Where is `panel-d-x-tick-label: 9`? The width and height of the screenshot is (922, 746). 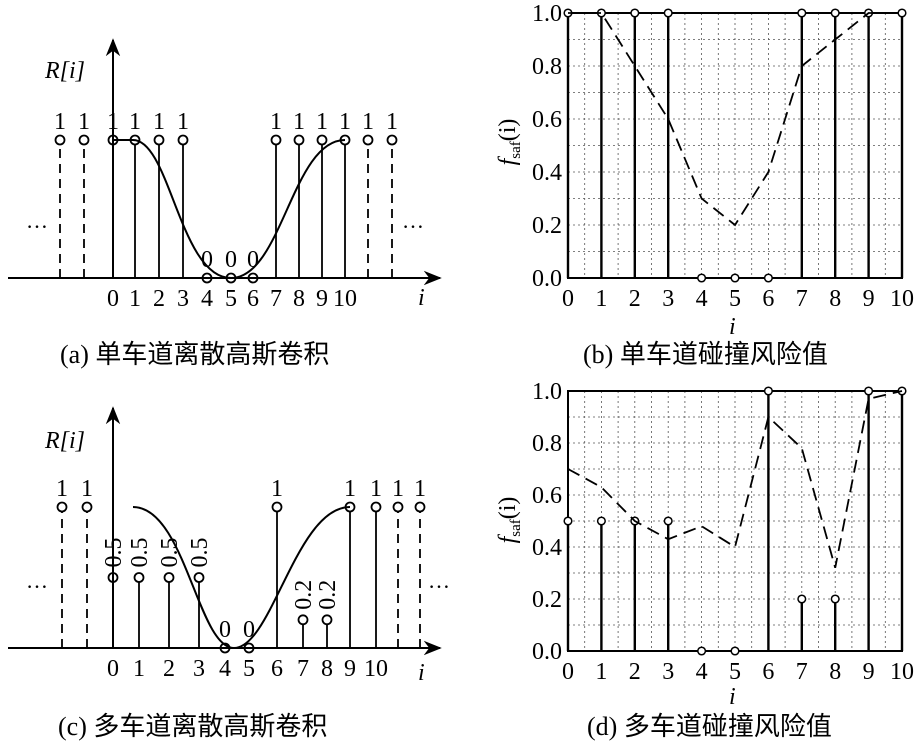 panel-d-x-tick-label: 9 is located at coordinates (869, 672).